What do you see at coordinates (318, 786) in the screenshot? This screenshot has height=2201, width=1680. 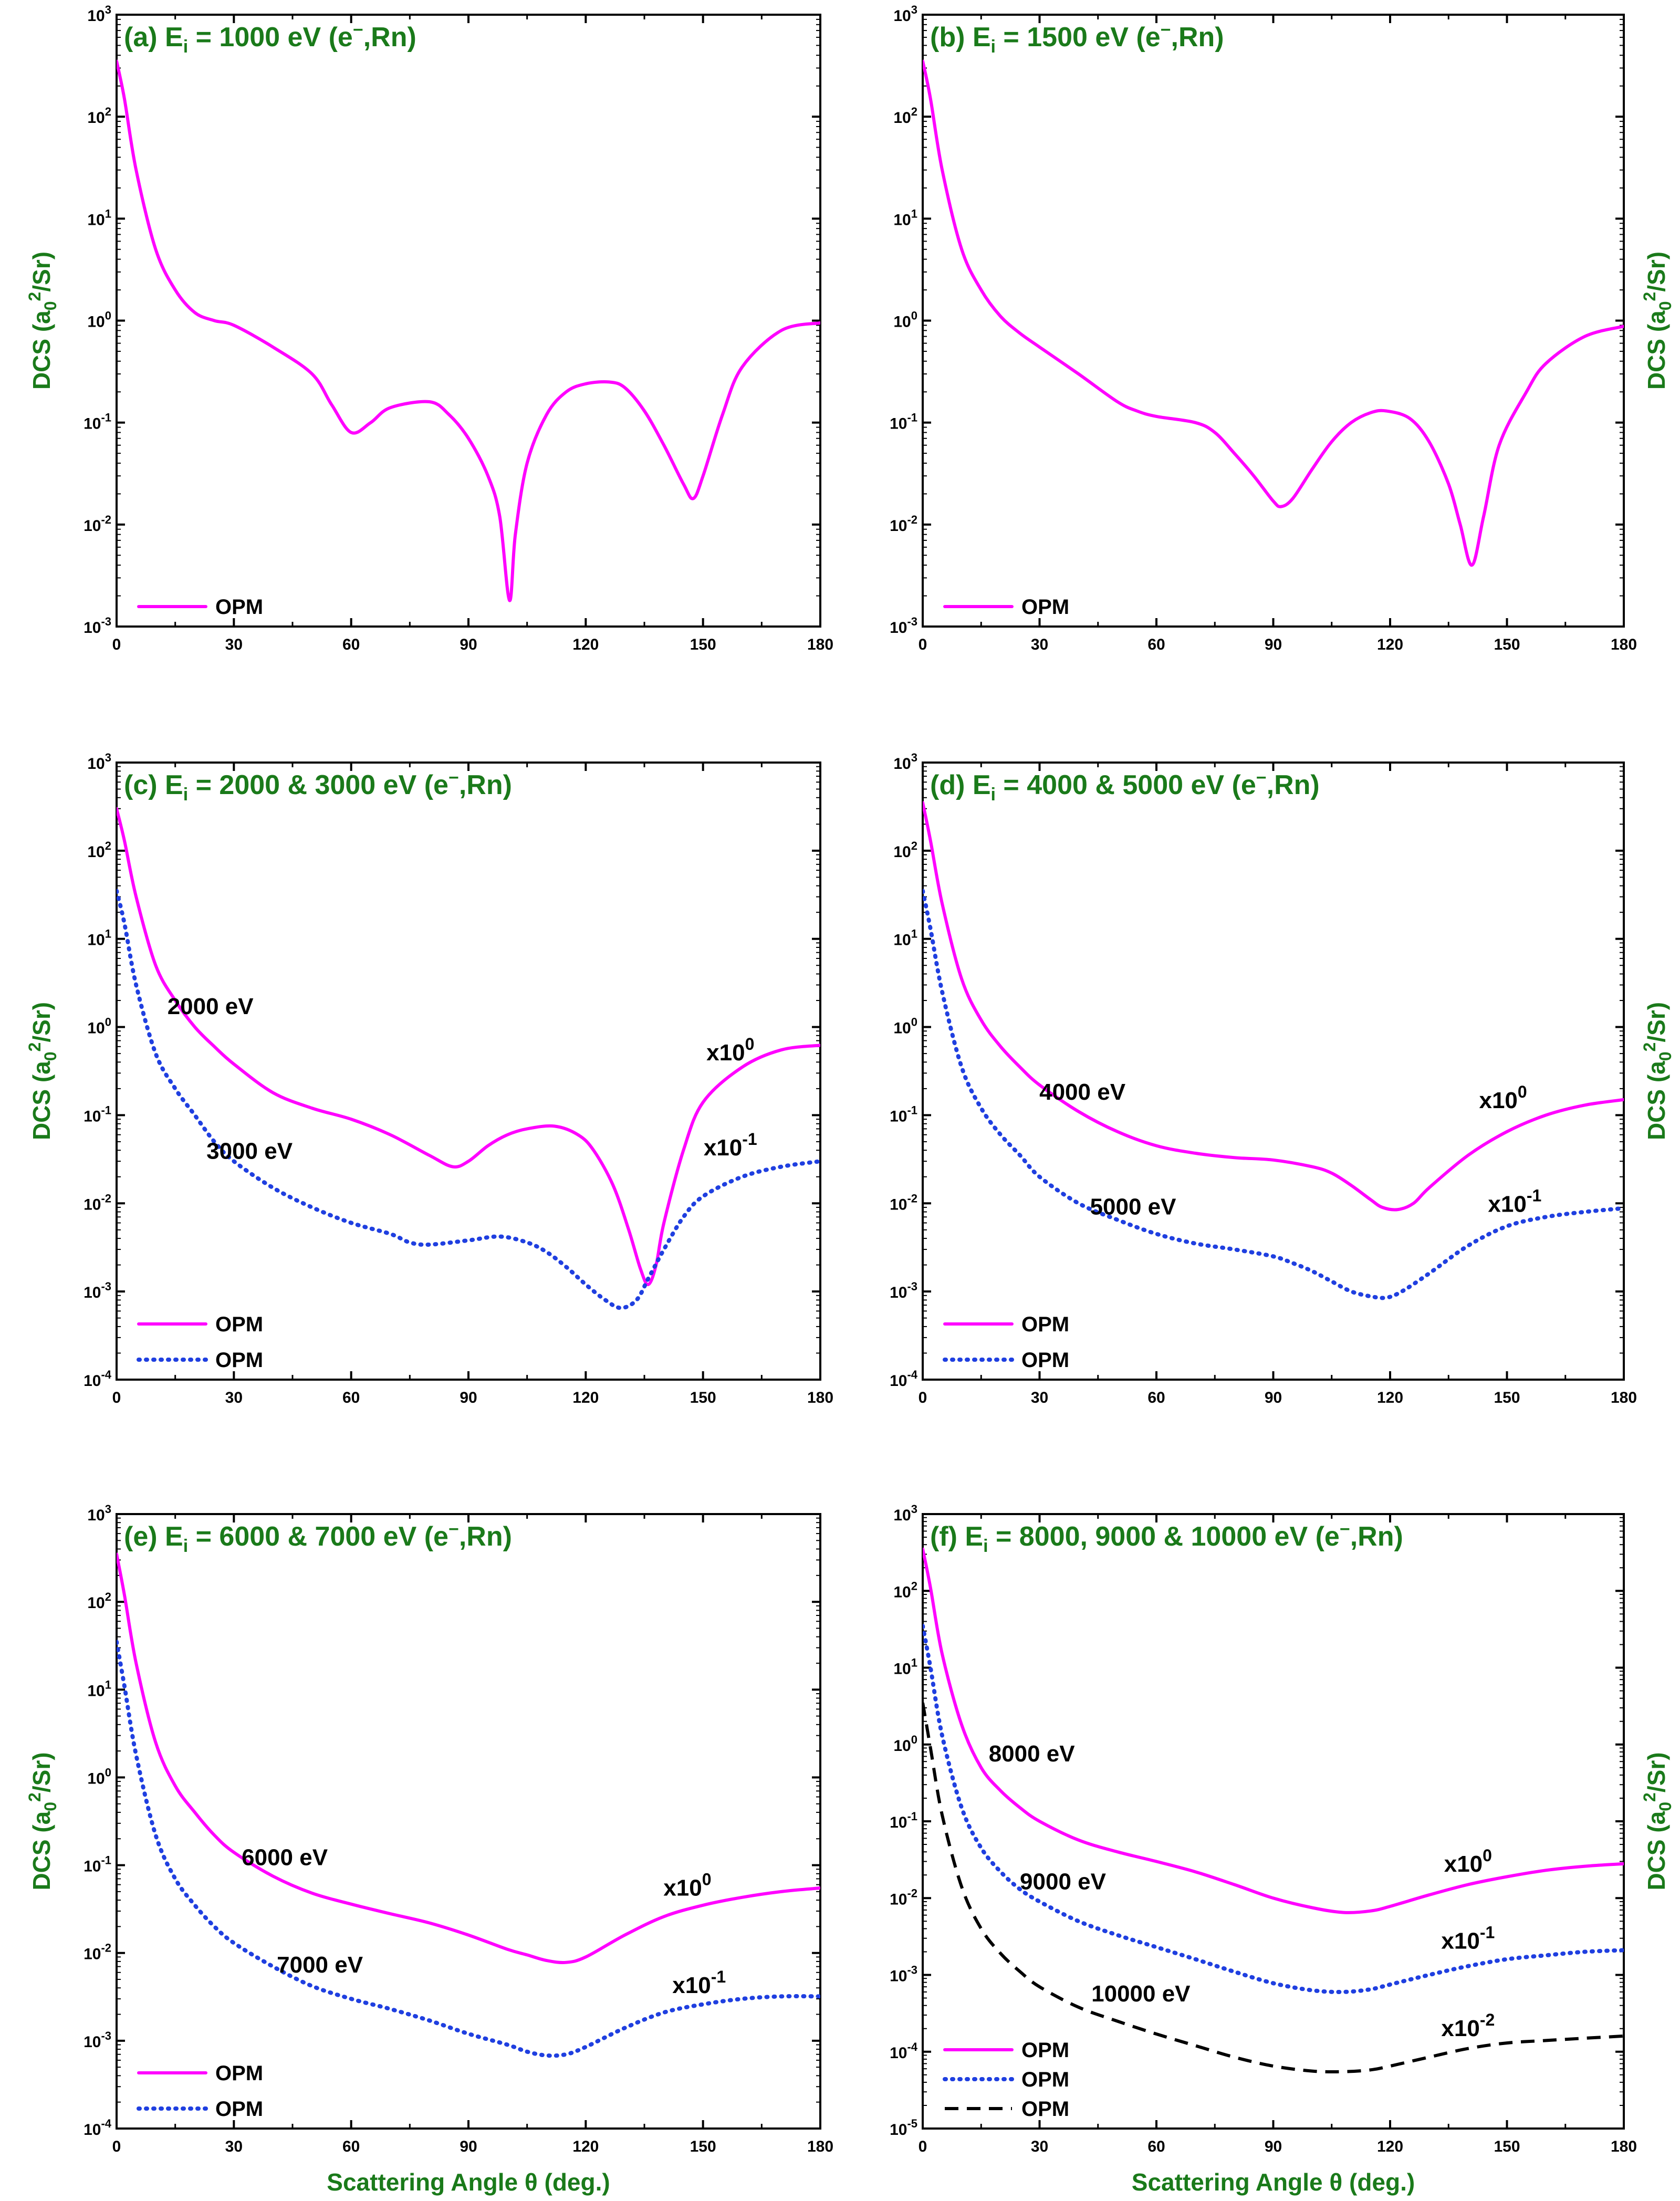 I see `panel-title: (c) Ei = 2000 & 3000 eV (e−,Rn)` at bounding box center [318, 786].